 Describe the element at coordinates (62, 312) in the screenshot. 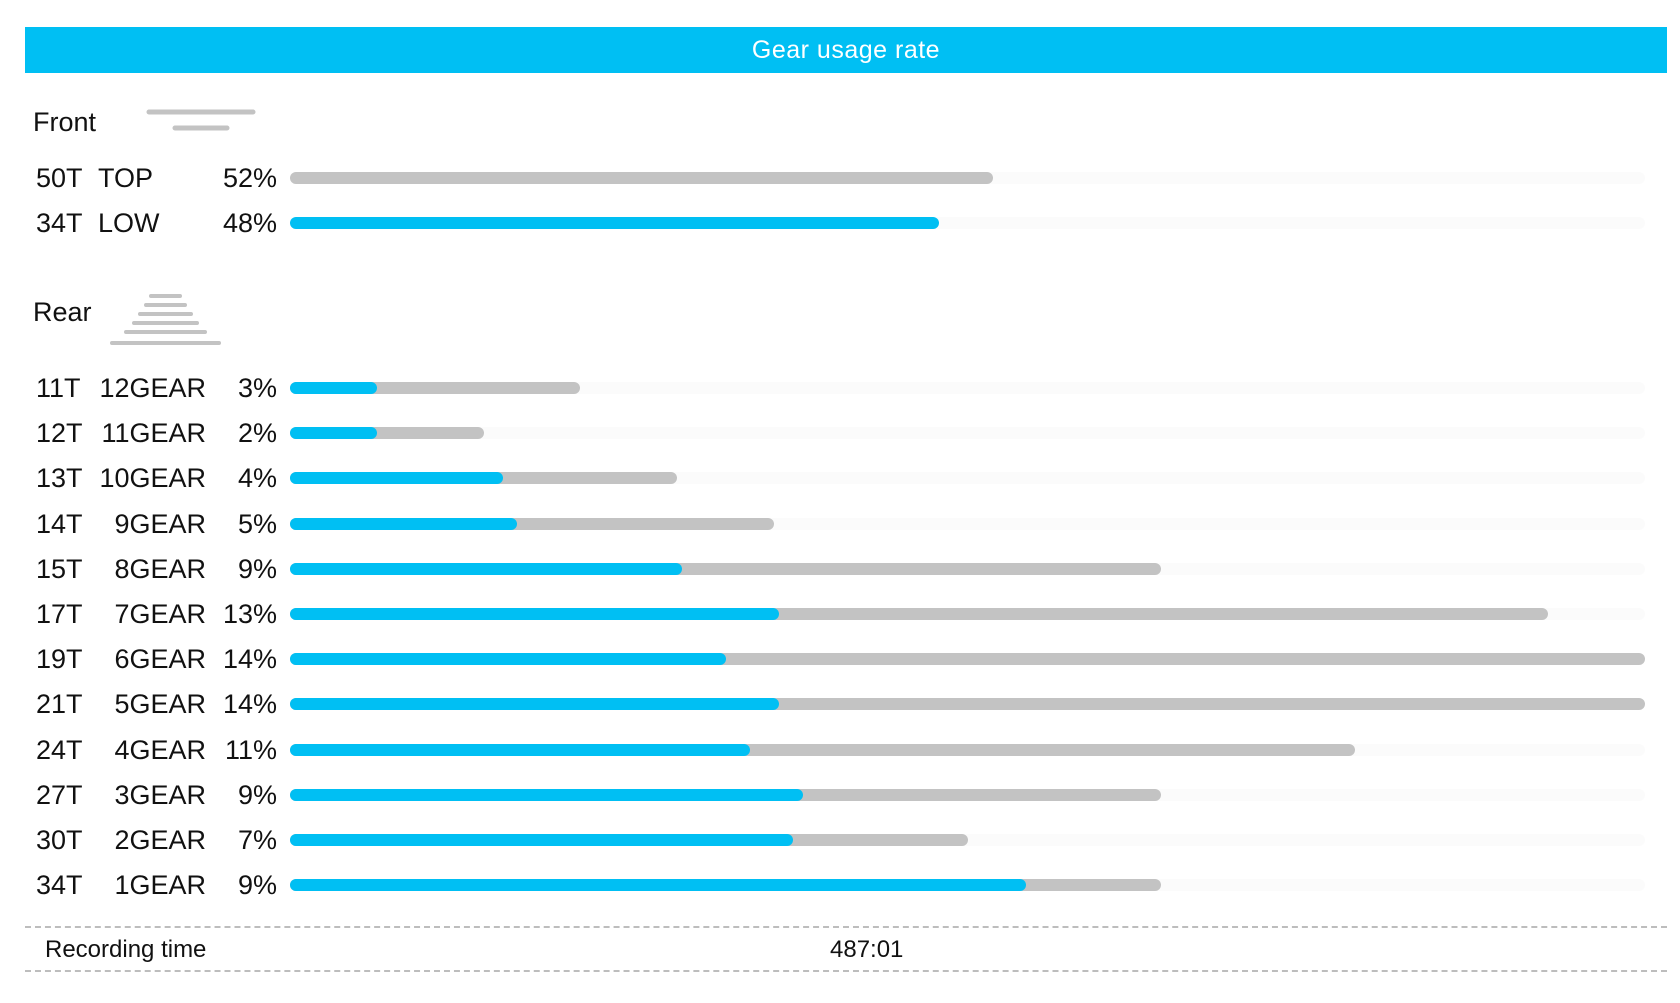

I see `rear-section-label: Rear` at that location.